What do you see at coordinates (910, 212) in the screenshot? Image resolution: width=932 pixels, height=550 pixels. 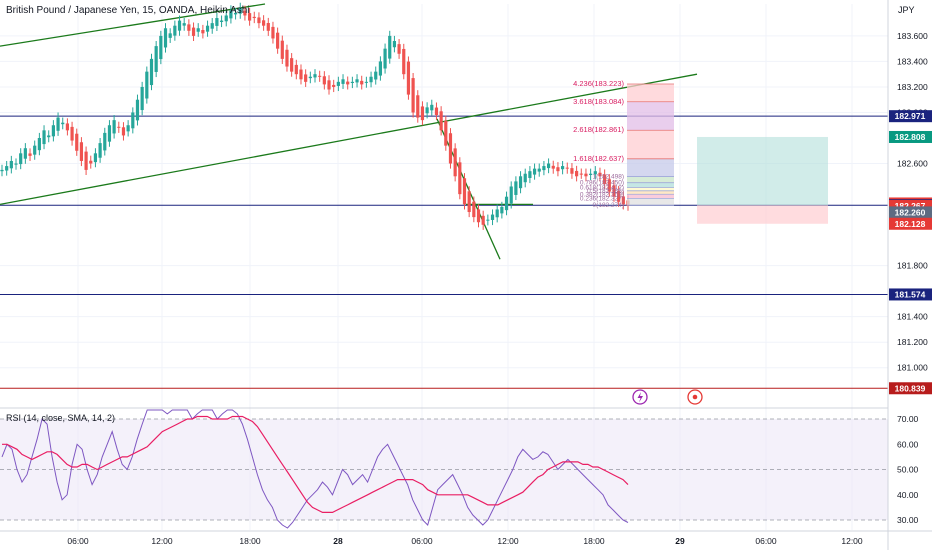 I see `price-tag-label: 182.260` at bounding box center [910, 212].